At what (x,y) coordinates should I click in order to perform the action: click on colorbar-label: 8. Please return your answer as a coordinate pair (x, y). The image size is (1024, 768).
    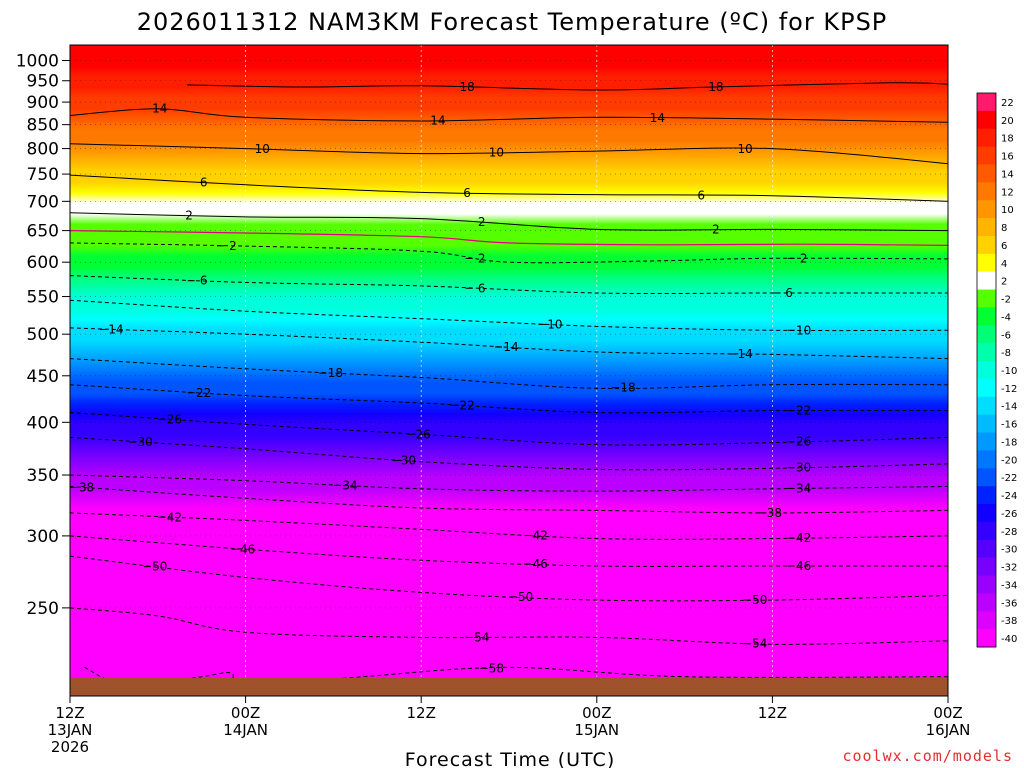
    Looking at the image, I should click on (1004, 228).